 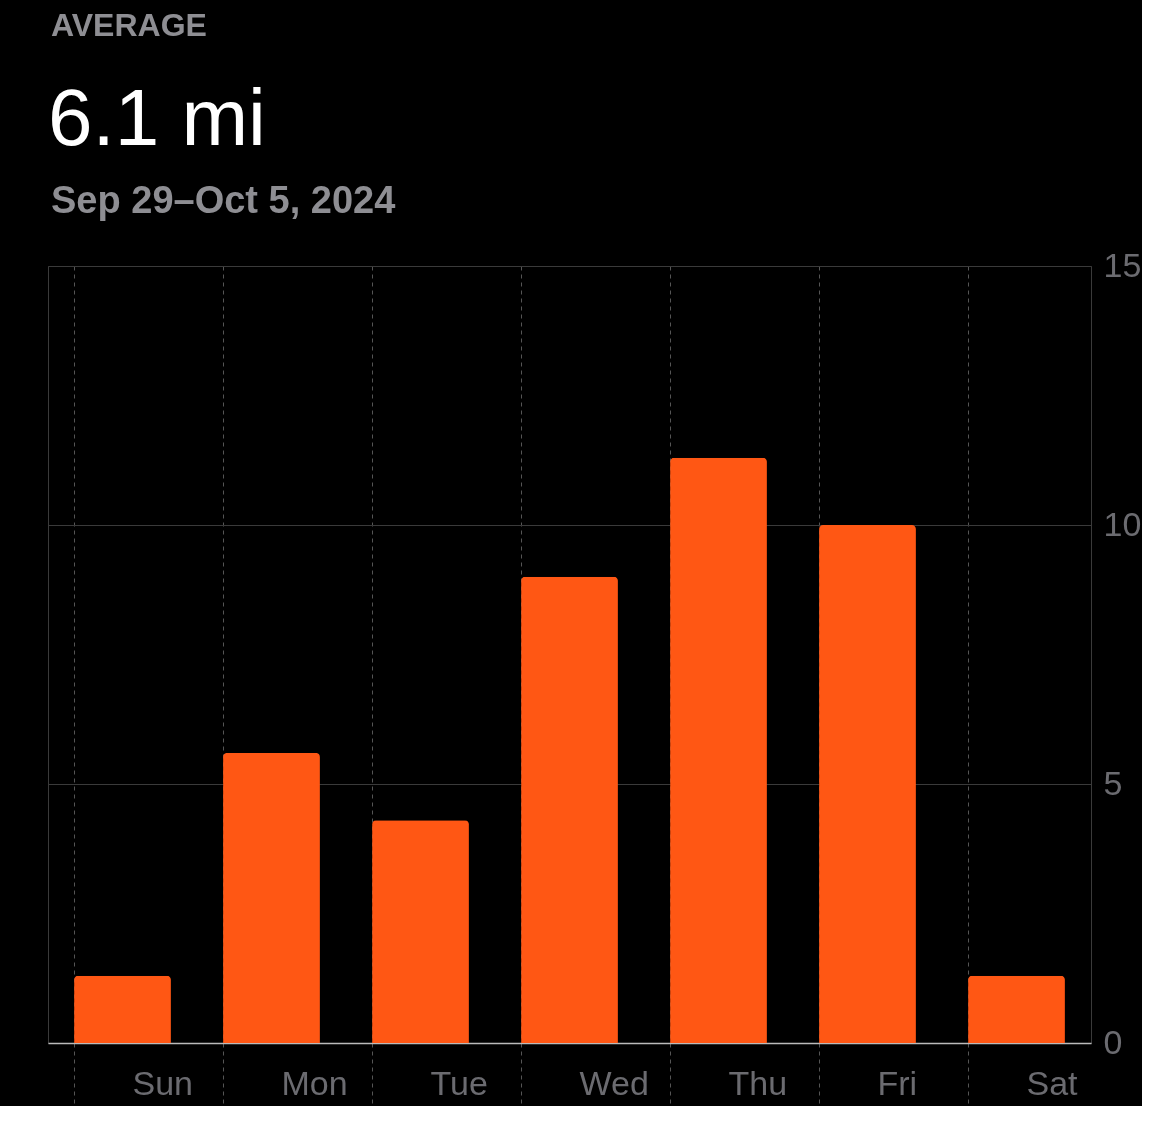 I want to click on x-tick-label: Fri, so click(x=897, y=1082).